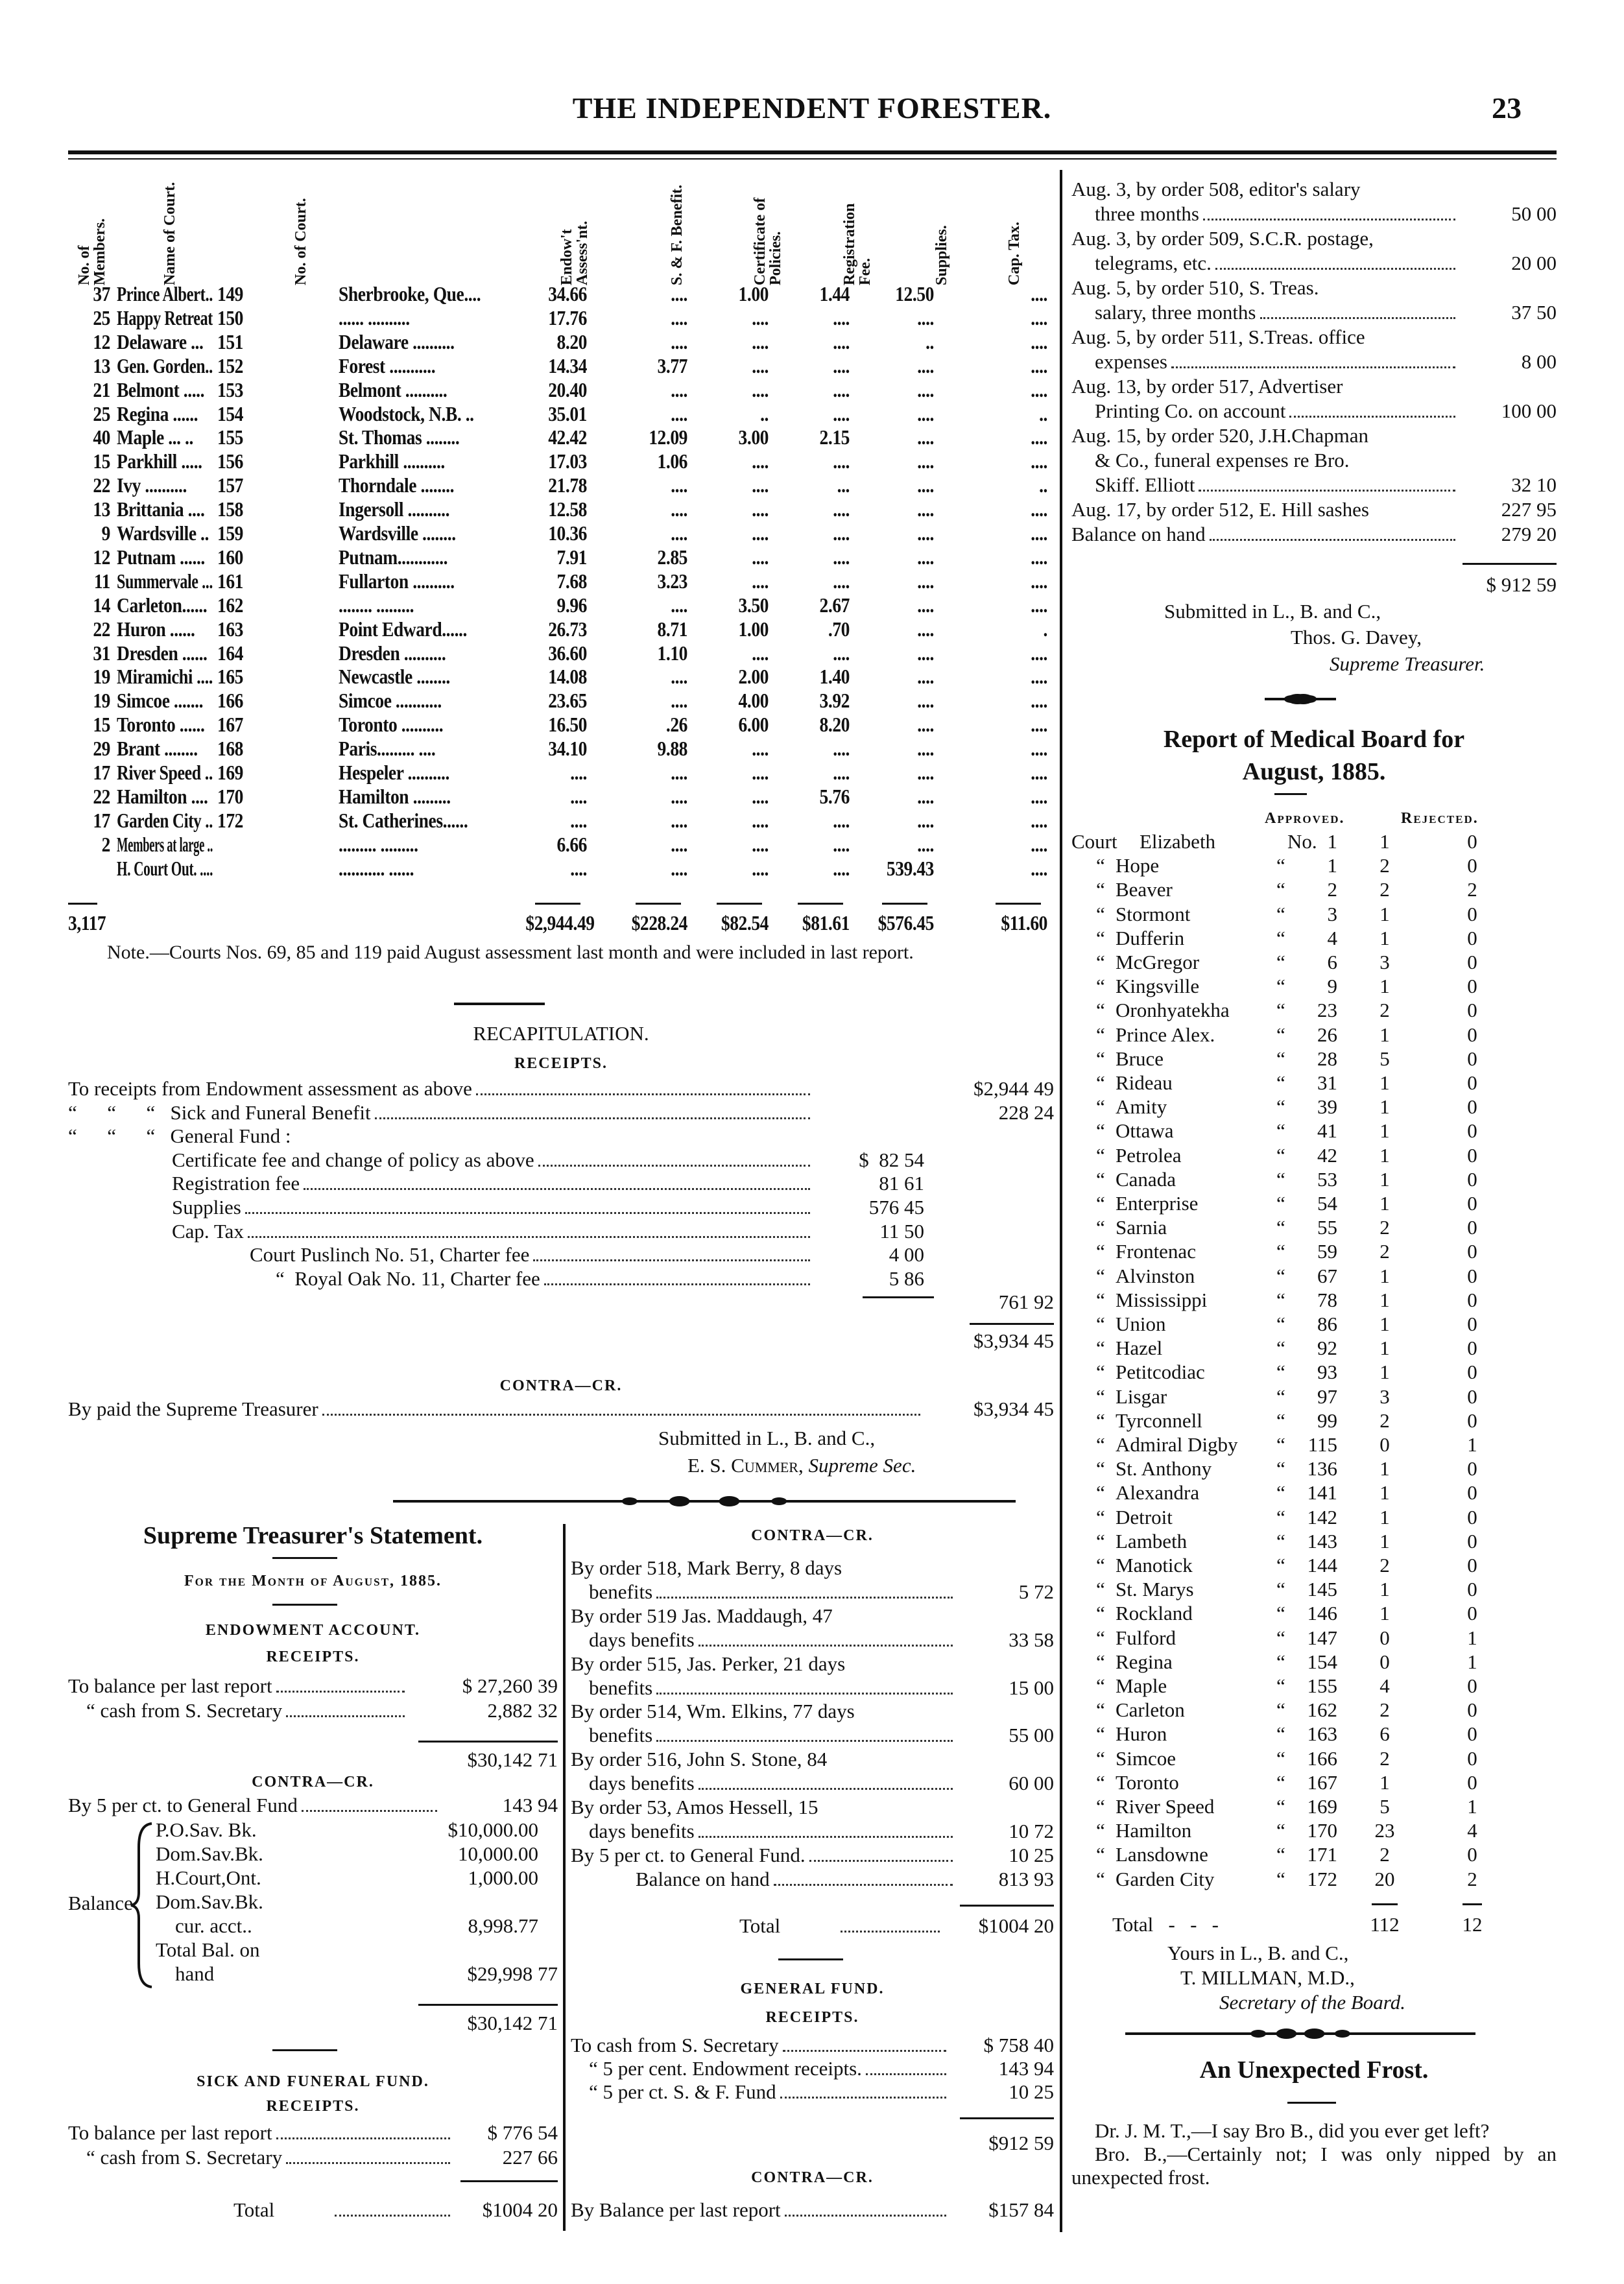 This screenshot has width=1624, height=2284. I want to click on line-text: expenses, so click(1131, 361).